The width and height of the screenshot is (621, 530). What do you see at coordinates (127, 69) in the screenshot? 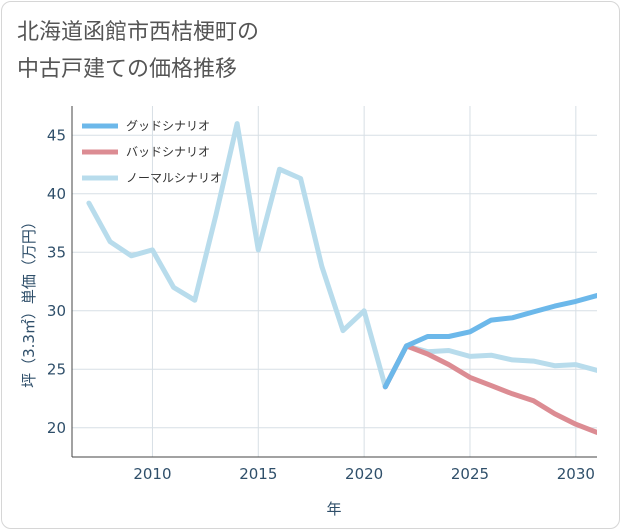
I see `chart-title-line-2: 中古戸建ての価格推移` at bounding box center [127, 69].